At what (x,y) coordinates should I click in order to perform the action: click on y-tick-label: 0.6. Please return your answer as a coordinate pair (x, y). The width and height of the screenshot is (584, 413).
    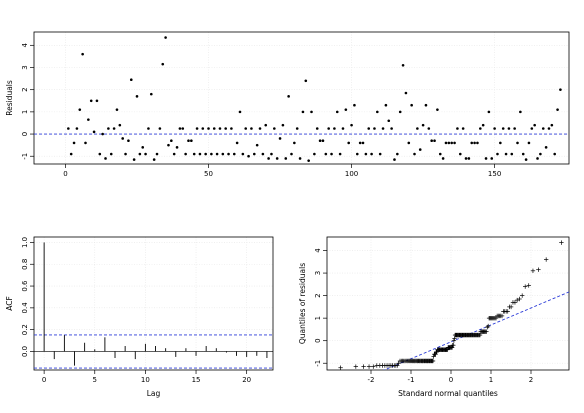
    Looking at the image, I should click on (25, 286).